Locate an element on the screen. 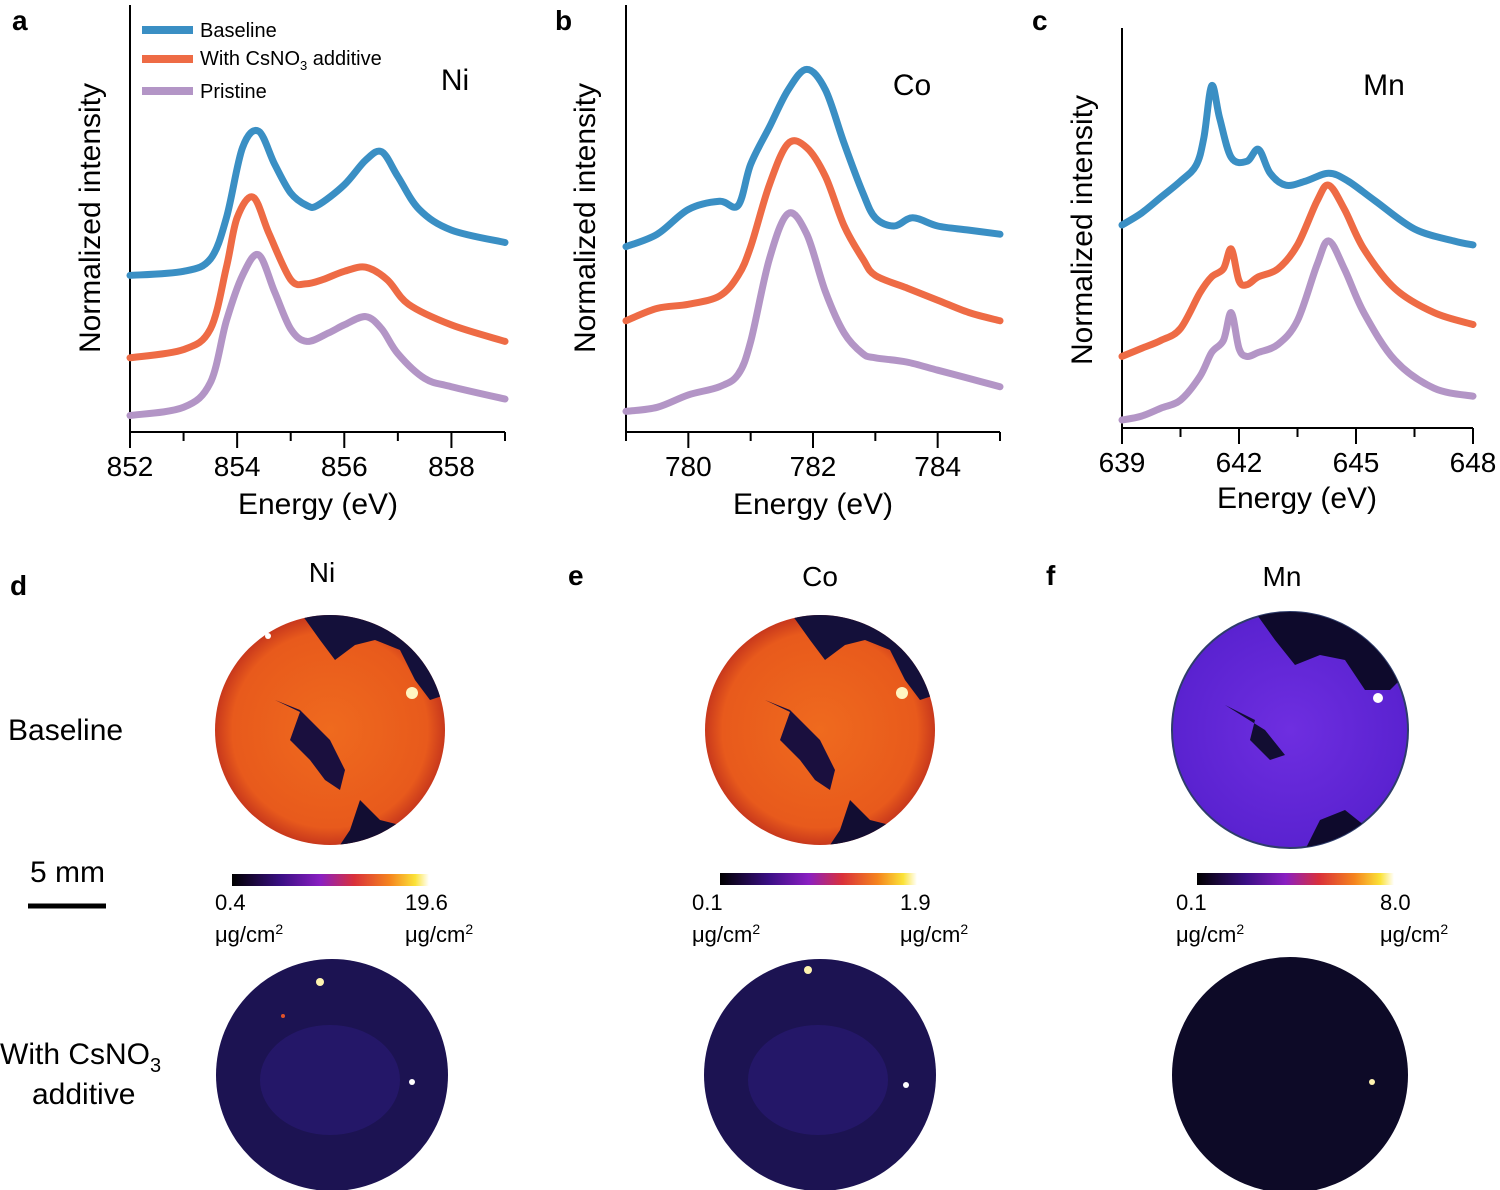 The image size is (1500, 1190). x-tick-label: 854 is located at coordinates (237, 466).